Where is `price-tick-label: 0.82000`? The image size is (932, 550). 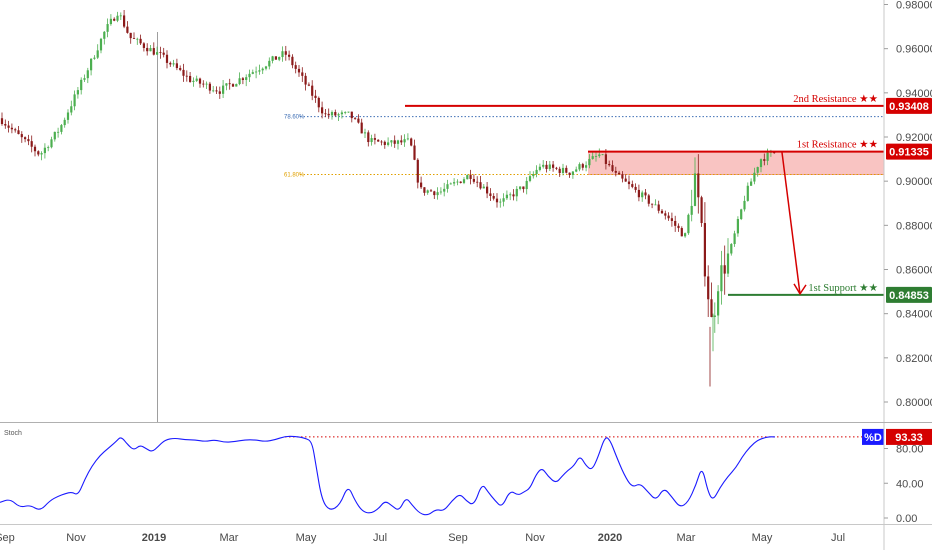 price-tick-label: 0.82000 is located at coordinates (914, 359).